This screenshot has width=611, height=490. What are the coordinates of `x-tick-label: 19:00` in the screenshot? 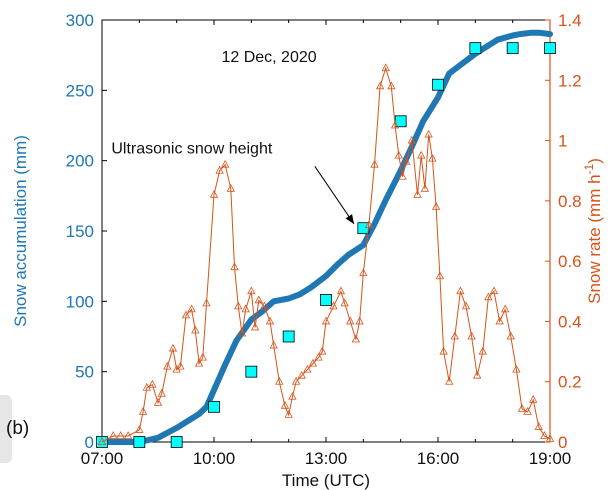 It's located at (550, 458).